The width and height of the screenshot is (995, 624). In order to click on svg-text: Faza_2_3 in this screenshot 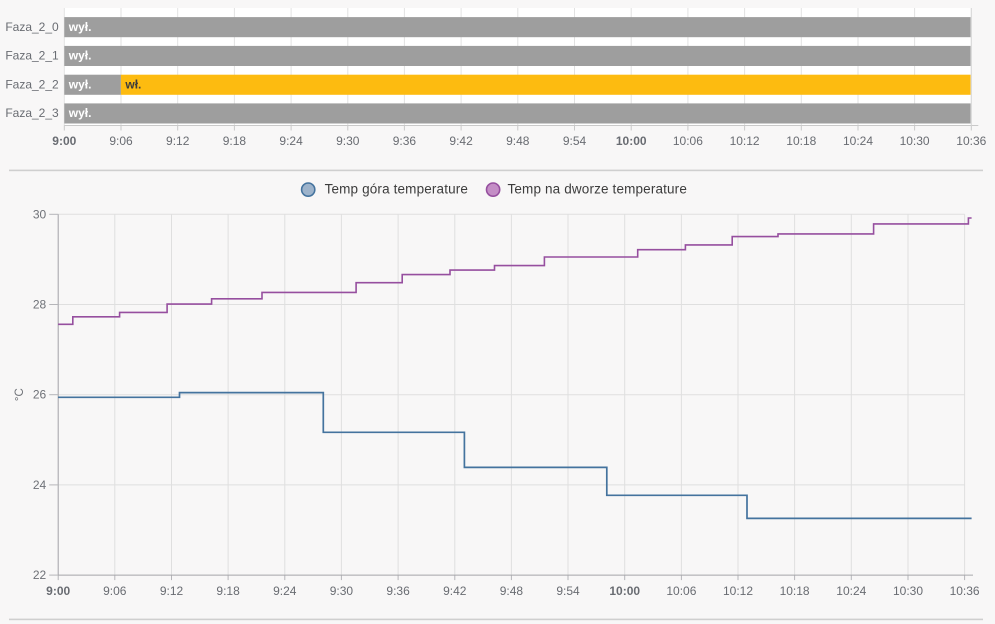, I will do `click(32, 113)`.